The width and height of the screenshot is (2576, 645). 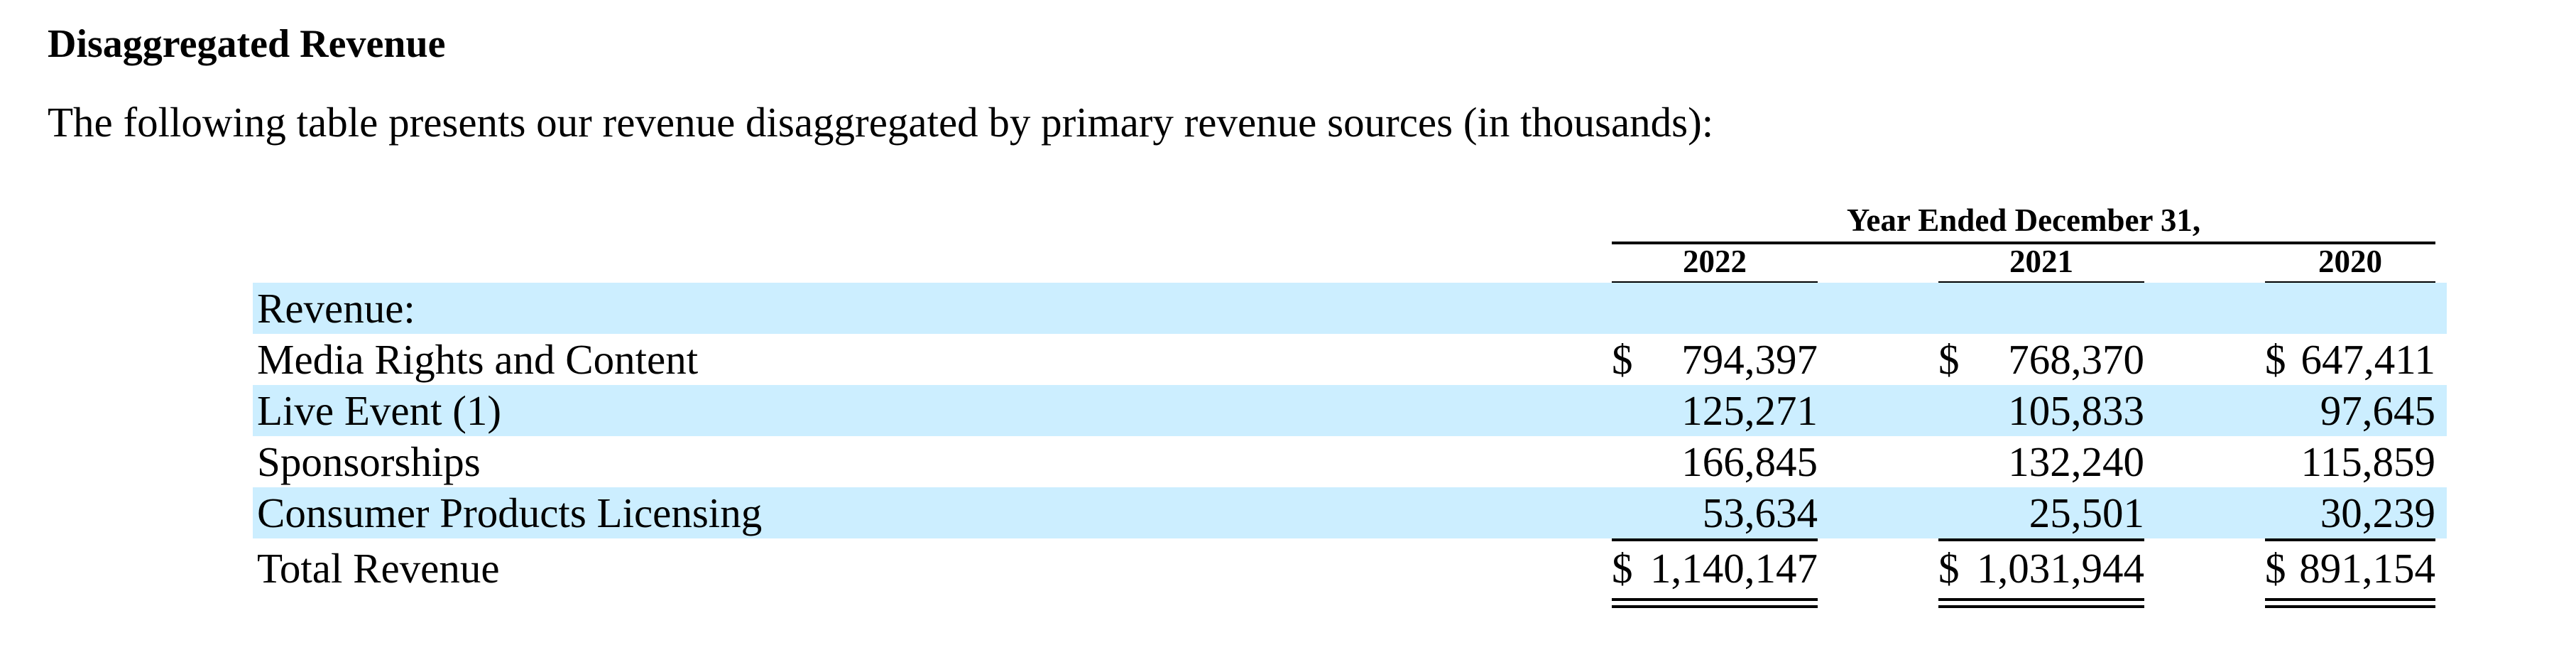 What do you see at coordinates (2060, 568) in the screenshot?
I see `total-value: 1,031,944` at bounding box center [2060, 568].